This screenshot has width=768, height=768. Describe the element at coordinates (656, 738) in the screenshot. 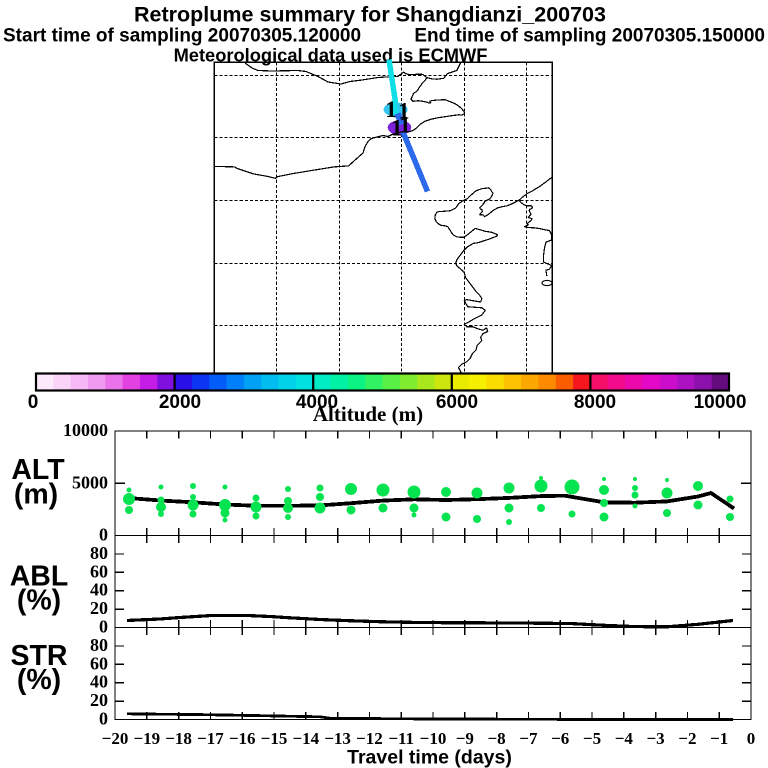

I see `svg-text: −3` at that location.